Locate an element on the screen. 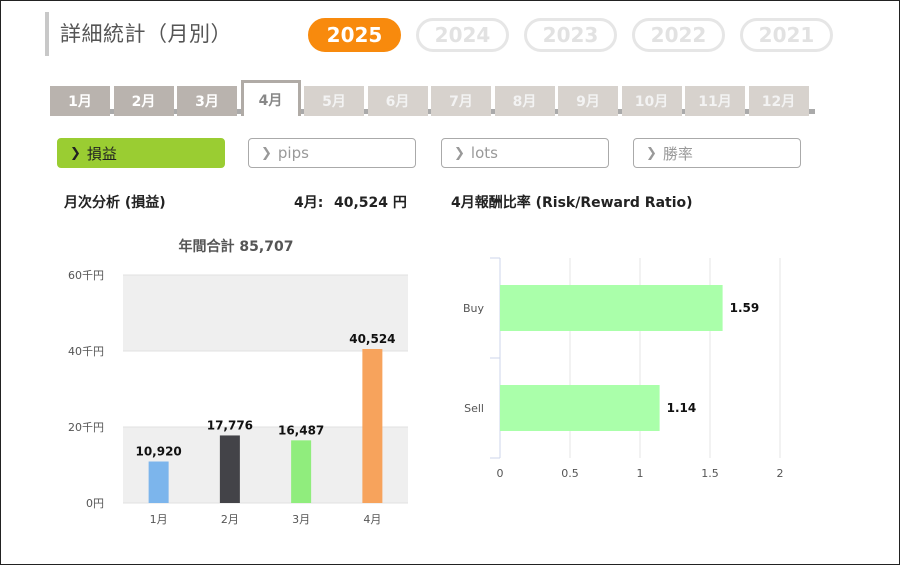  metric-button-label: 損益 is located at coordinates (101, 153).